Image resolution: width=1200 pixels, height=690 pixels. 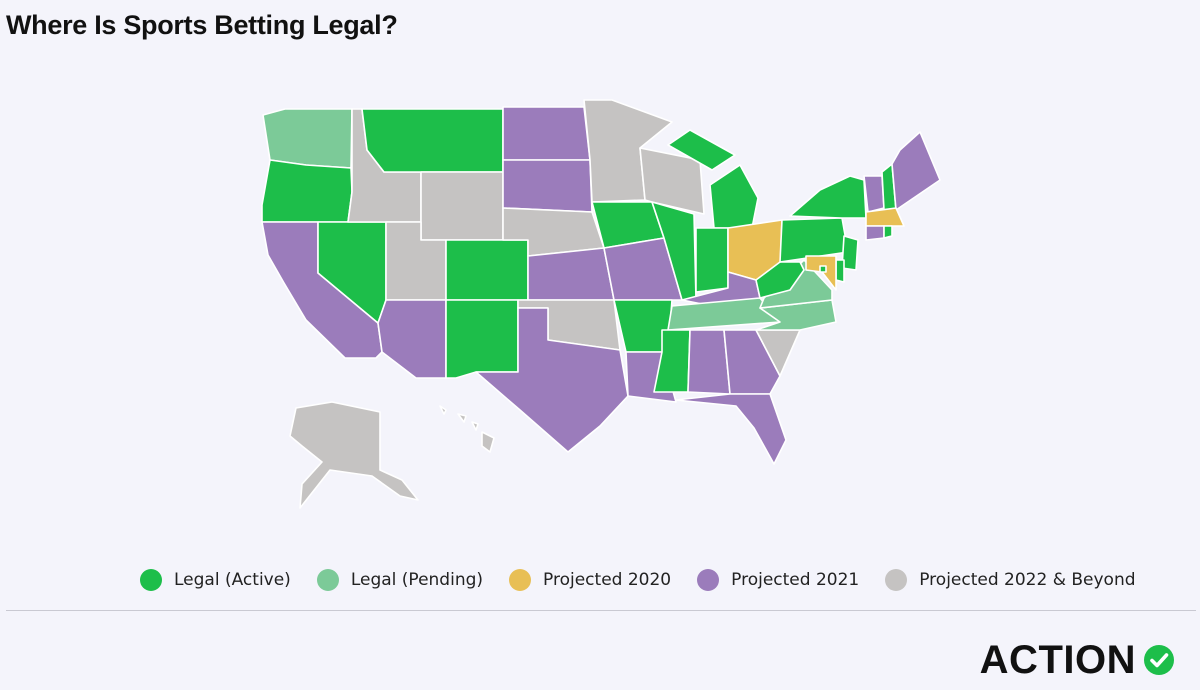 I want to click on state-new-jersey, so click(x=850, y=253).